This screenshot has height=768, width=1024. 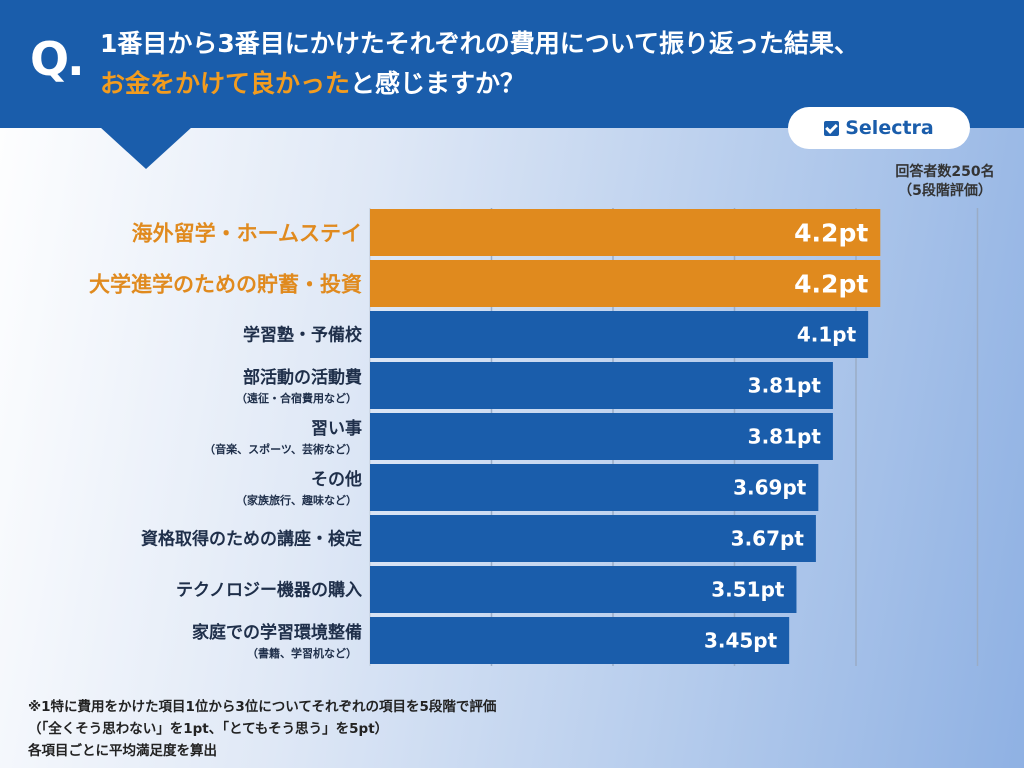 I want to click on category-label: 部活動の活動費, so click(x=302, y=377).